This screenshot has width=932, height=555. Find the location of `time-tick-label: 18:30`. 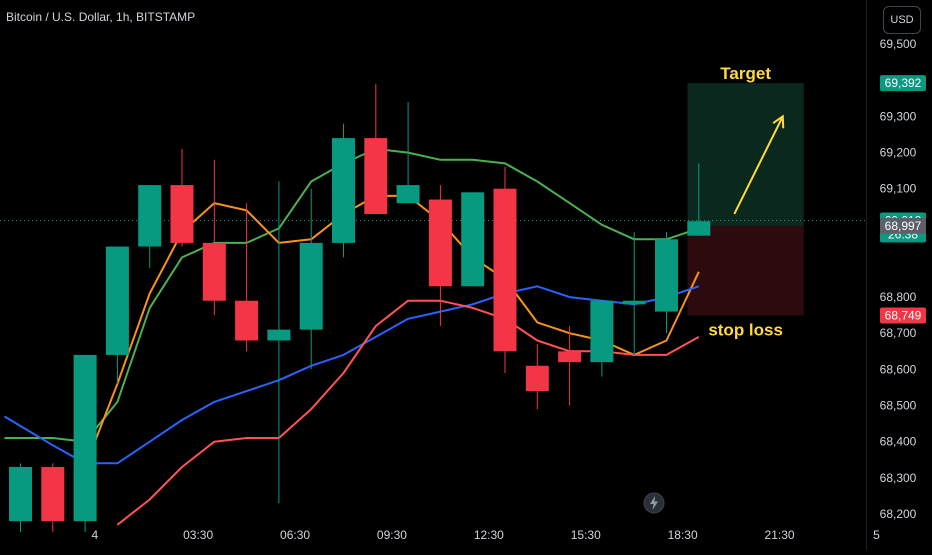

time-tick-label: 18:30 is located at coordinates (683, 535).